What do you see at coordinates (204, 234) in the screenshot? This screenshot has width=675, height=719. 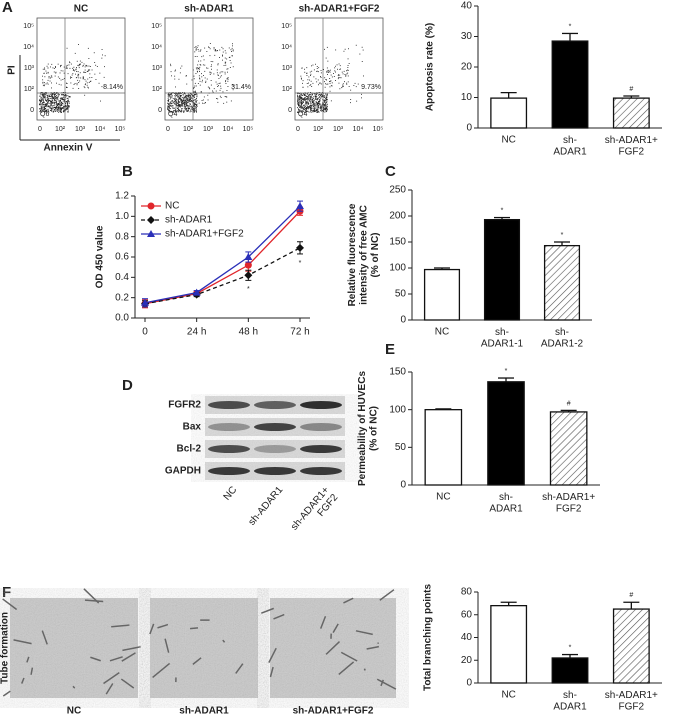 I see `legend-label: sh-ADAR1+FGF2` at bounding box center [204, 234].